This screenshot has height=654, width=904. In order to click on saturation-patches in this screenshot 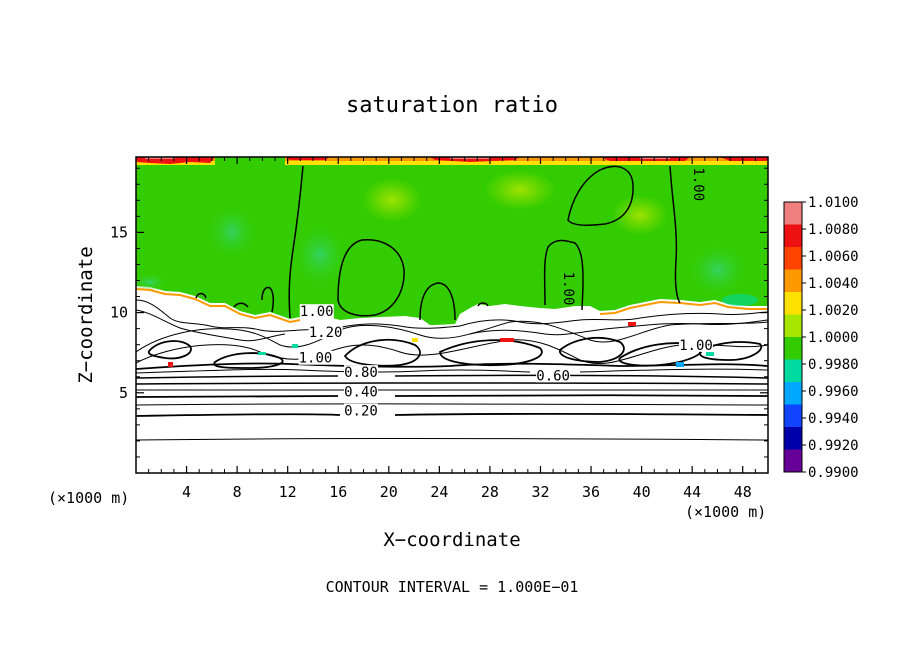, I will do `click(447, 238)`.